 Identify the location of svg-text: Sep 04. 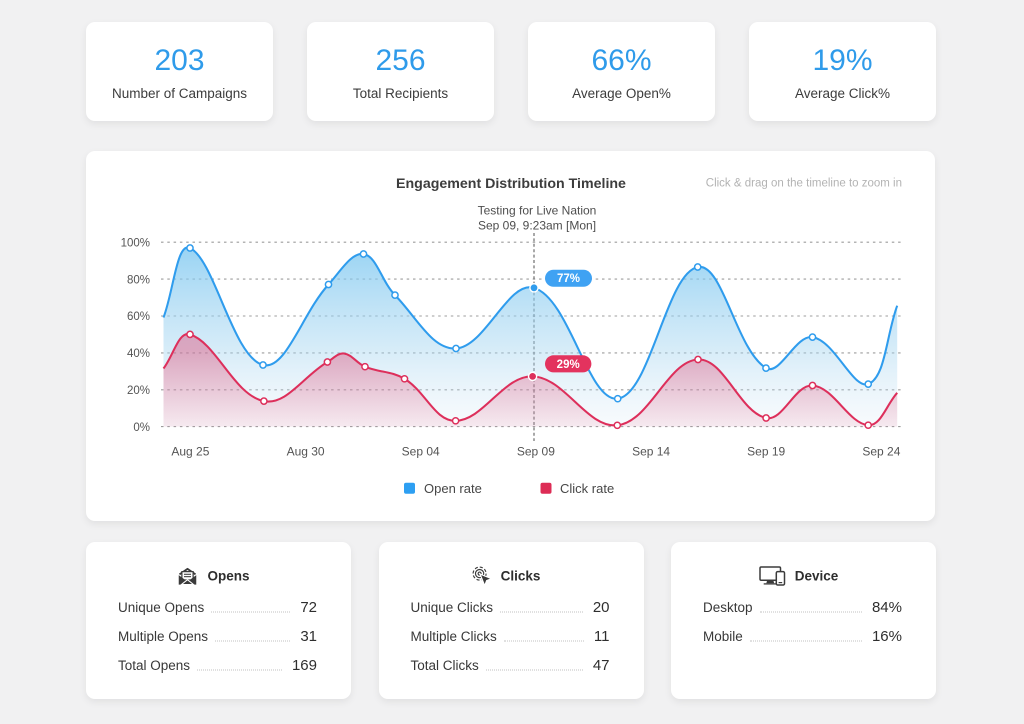
(421, 451).